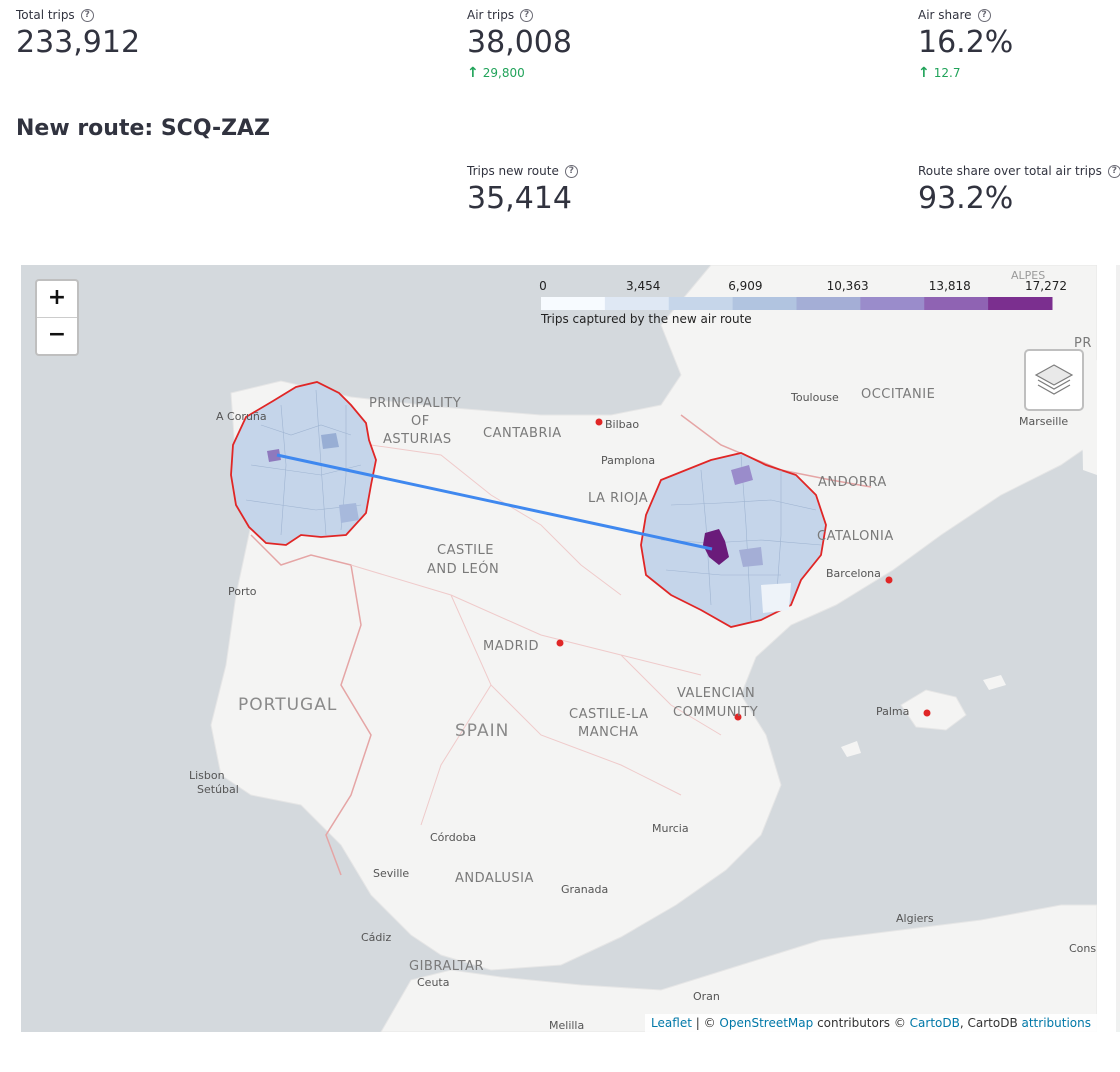 This screenshot has width=1120, height=1072. I want to click on label-occitanie: OCCITANIE, so click(898, 394).